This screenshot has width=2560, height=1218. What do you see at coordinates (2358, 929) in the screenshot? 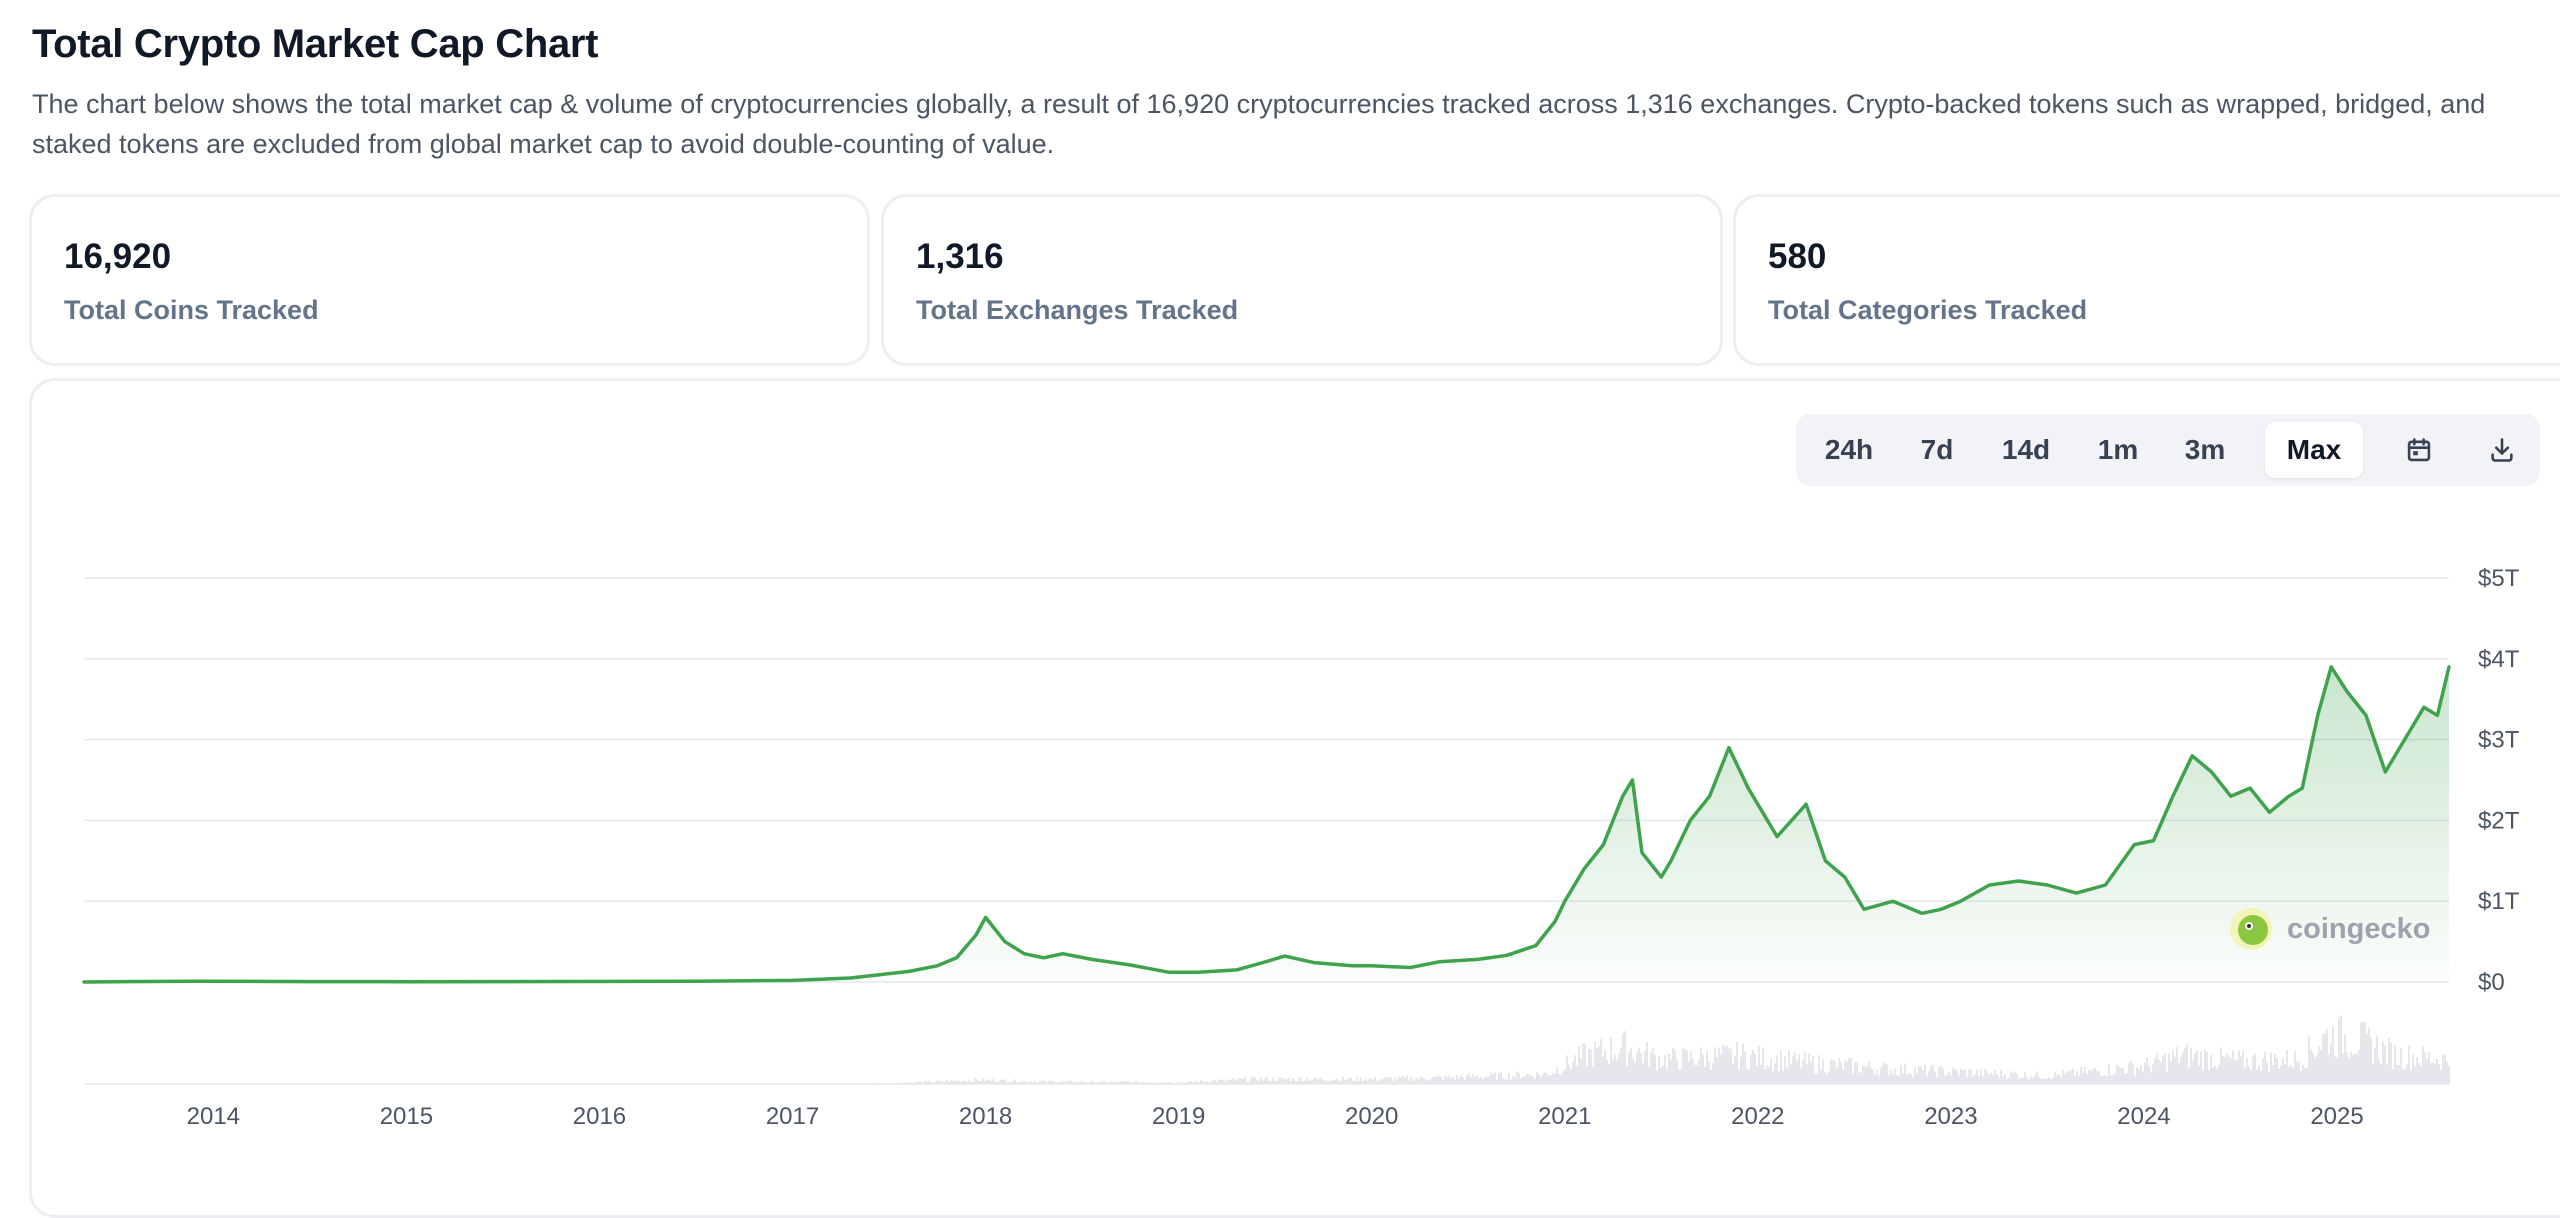
I see `watermark-text: coingecko` at bounding box center [2358, 929].